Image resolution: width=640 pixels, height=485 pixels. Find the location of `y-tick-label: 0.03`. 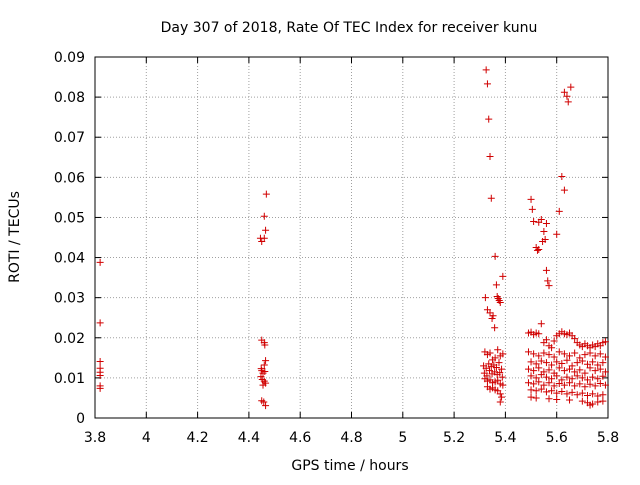

y-tick-label: 0.03 is located at coordinates (69, 299).